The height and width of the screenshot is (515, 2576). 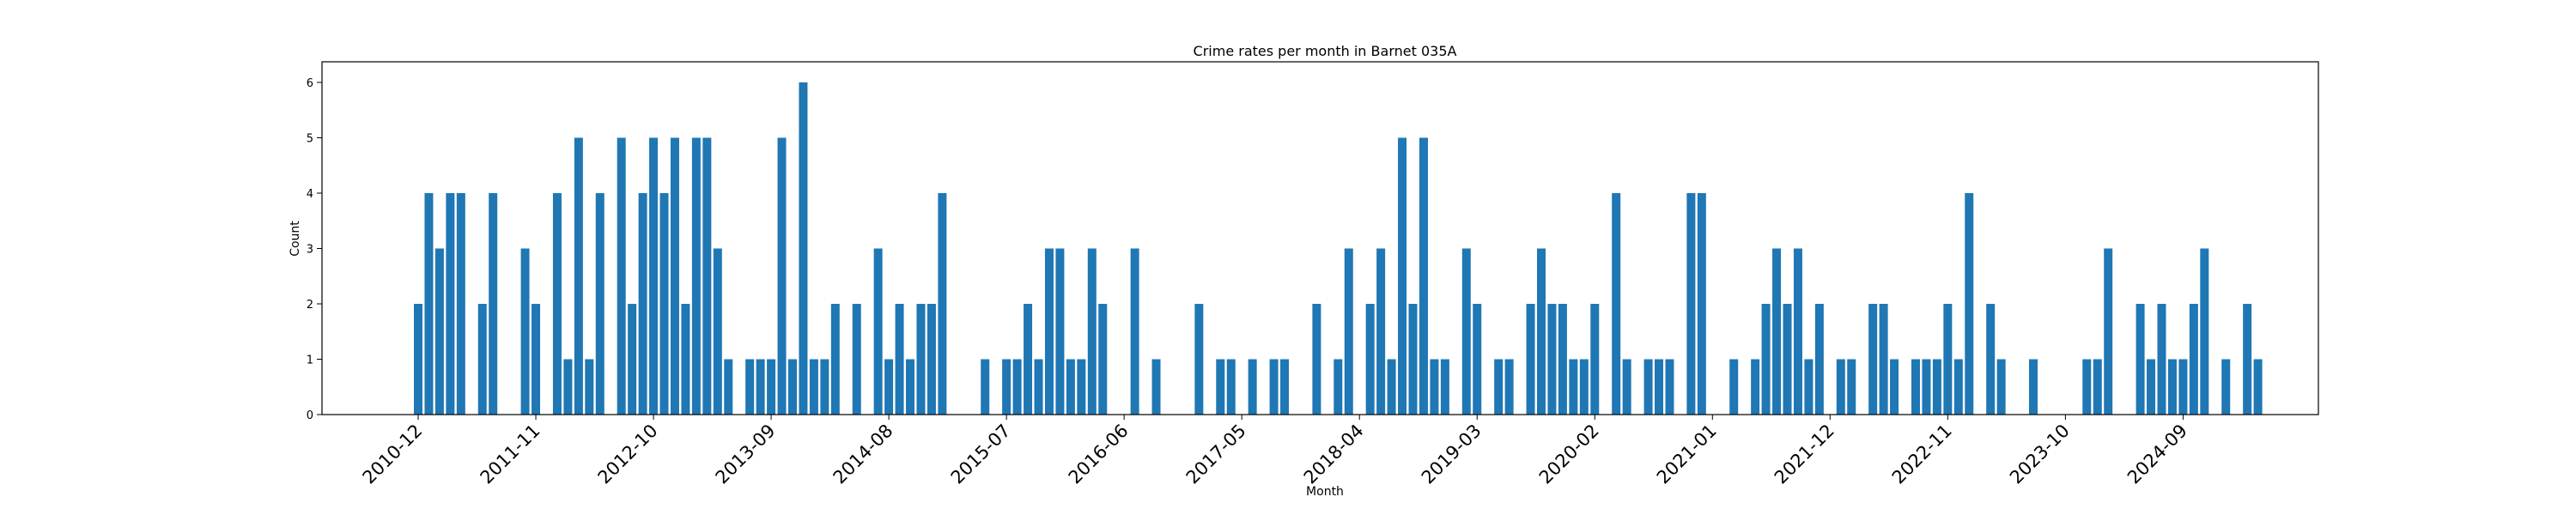 I want to click on y-tick-label: 3, so click(x=310, y=250).